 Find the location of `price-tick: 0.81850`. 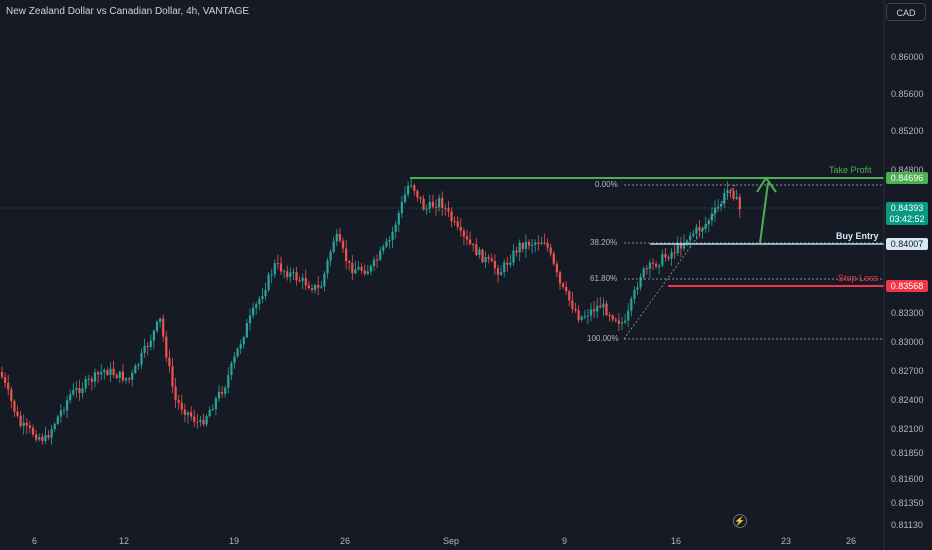

price-tick: 0.81850 is located at coordinates (907, 453).